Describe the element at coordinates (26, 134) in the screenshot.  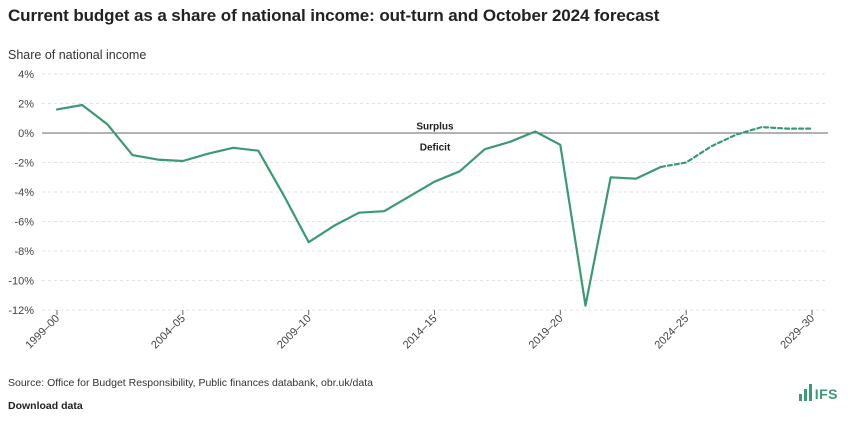
I see `y-tick-label: 0%` at that location.